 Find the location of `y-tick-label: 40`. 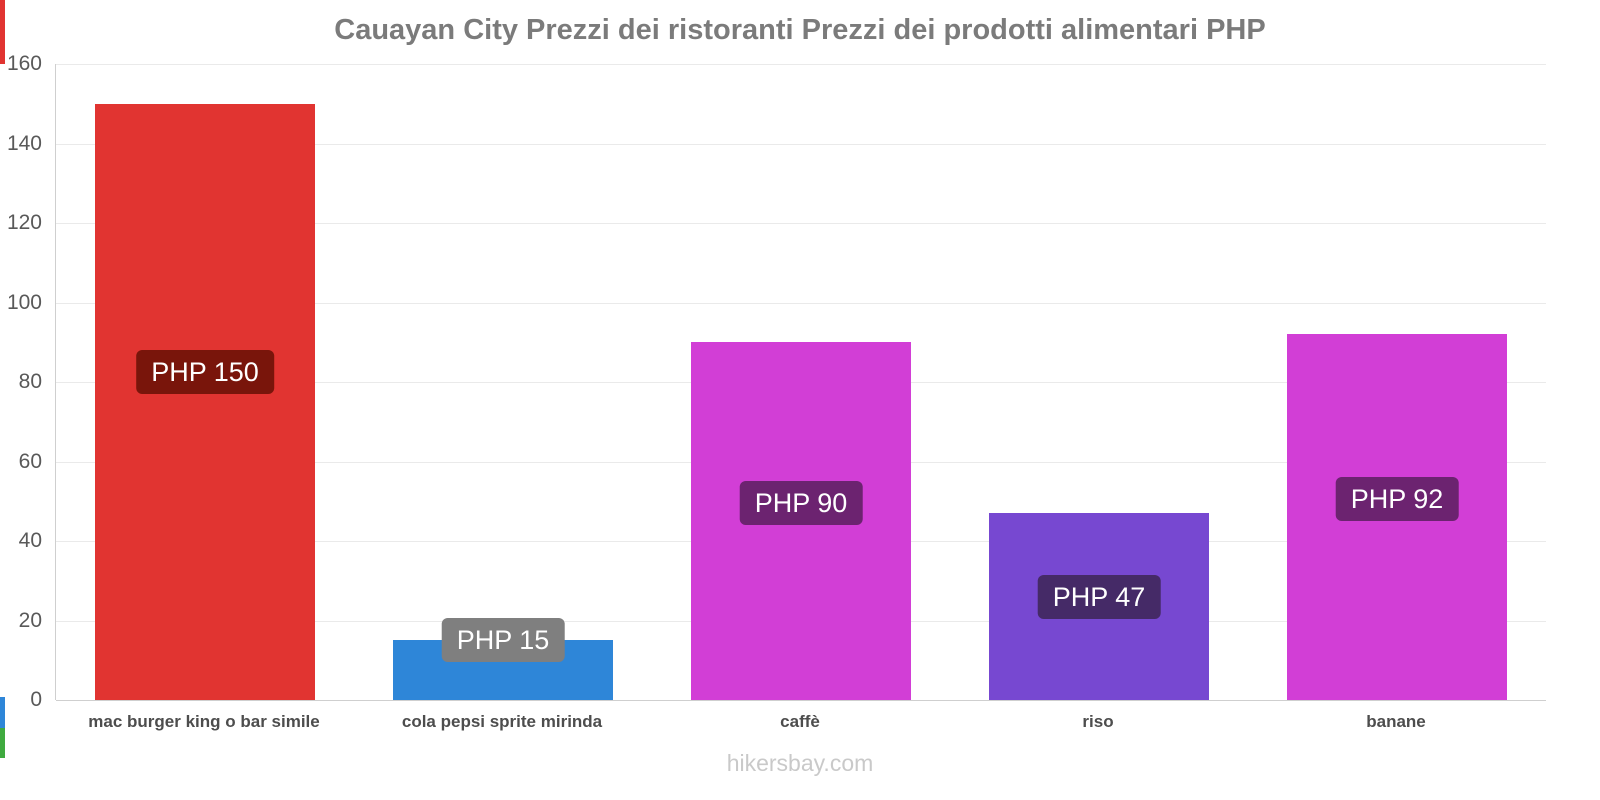

y-tick-label: 40 is located at coordinates (30, 540).